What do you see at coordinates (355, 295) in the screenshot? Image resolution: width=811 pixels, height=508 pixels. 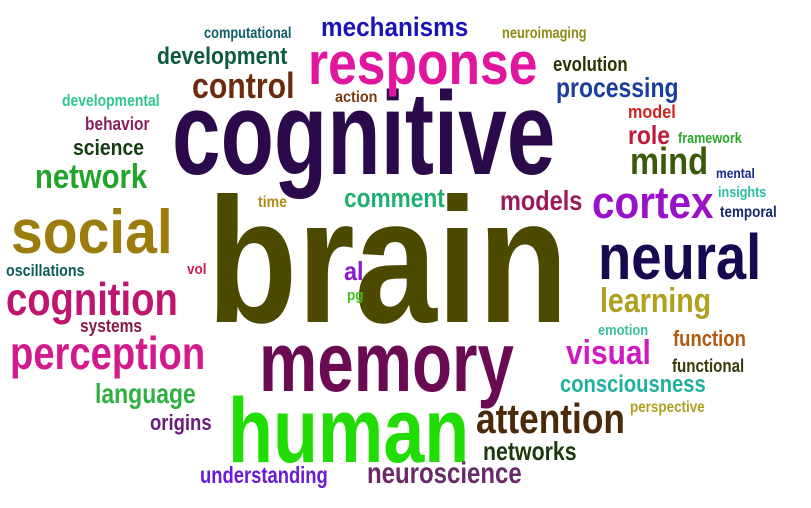 I see `word-pg: pg` at bounding box center [355, 295].